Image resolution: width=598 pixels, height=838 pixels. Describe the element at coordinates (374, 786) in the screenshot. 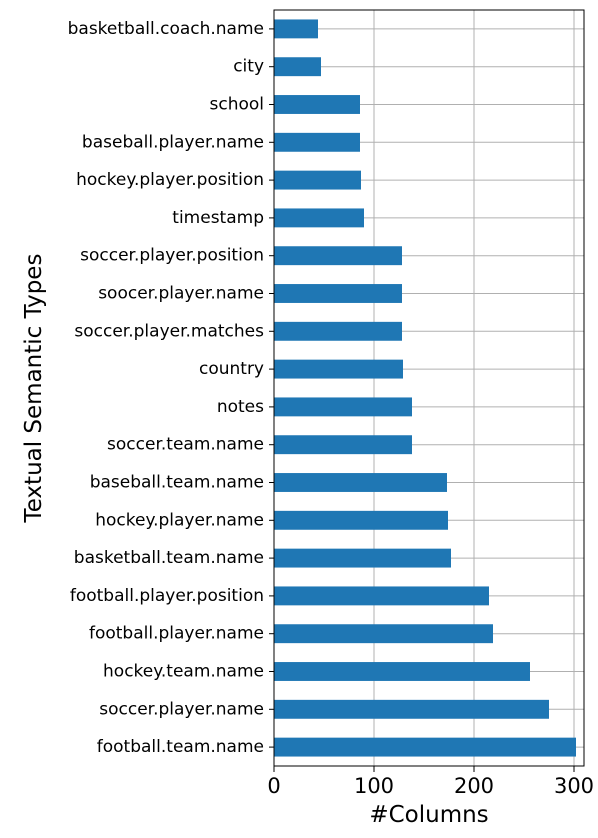

I see `x-tick-label-1: 100` at that location.